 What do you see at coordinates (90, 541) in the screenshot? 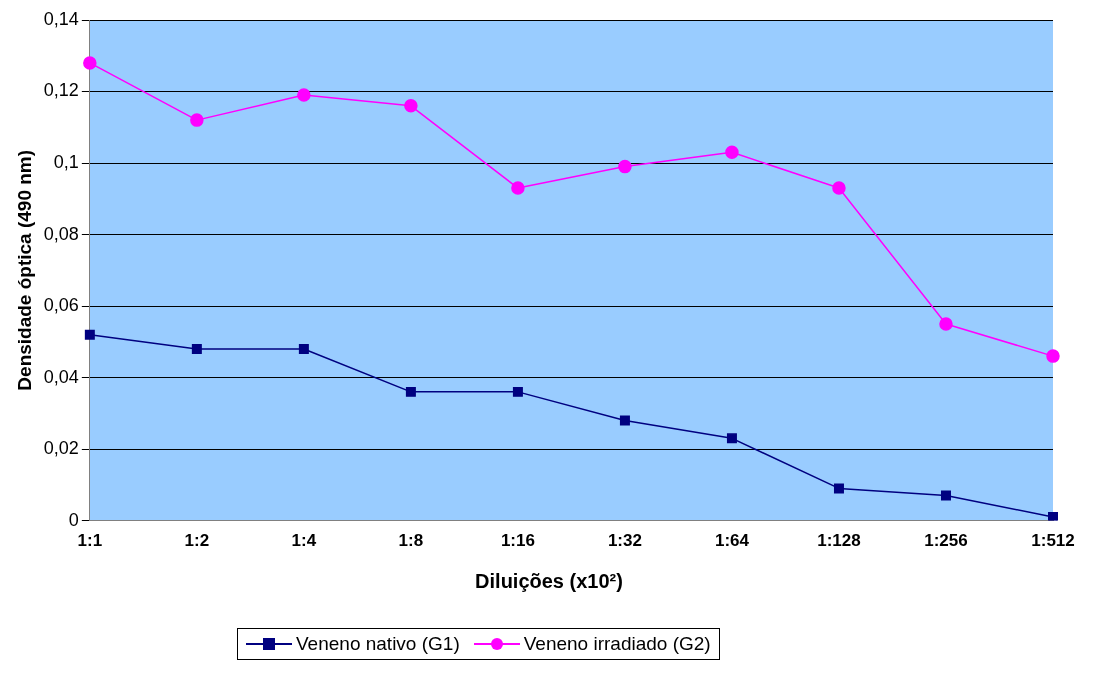
I see `x-tick-label: 1:1` at bounding box center [90, 541].